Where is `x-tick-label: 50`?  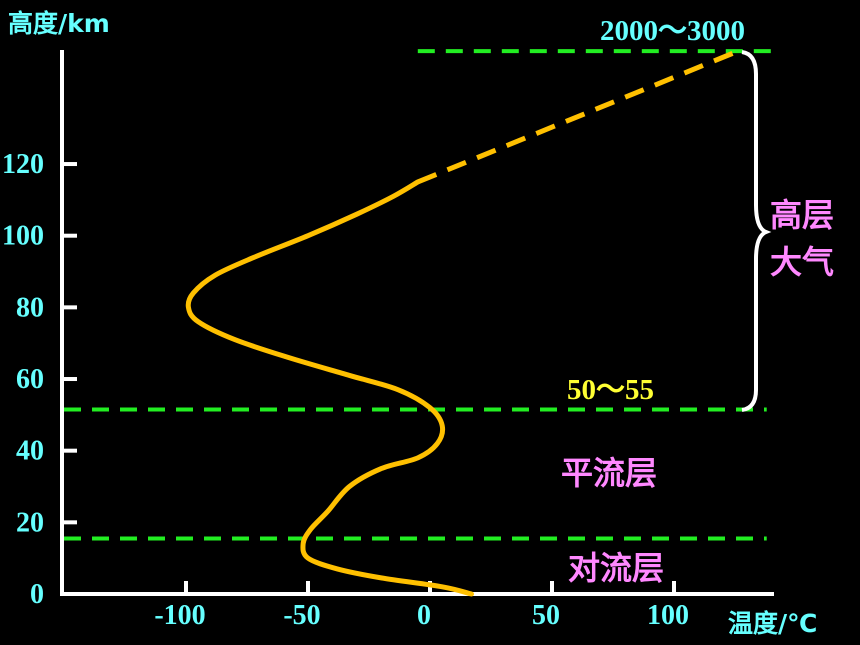
x-tick-label: 50 is located at coordinates (546, 615).